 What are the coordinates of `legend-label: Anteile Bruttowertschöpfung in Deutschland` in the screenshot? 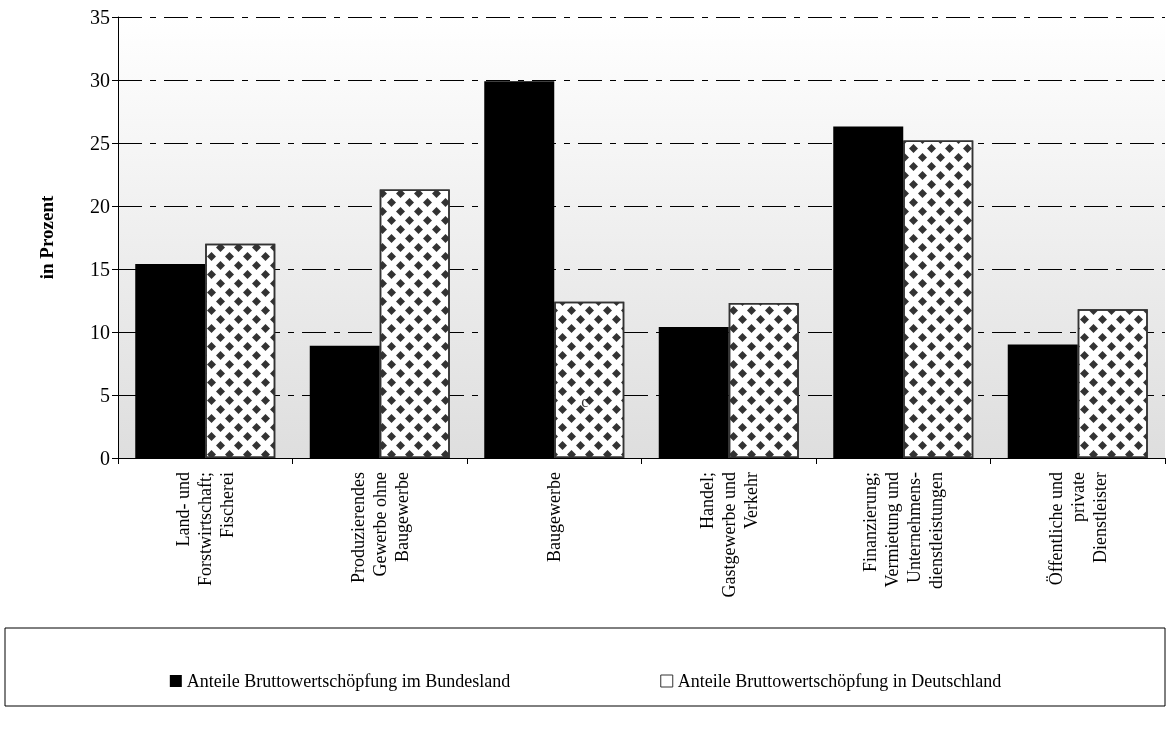 It's located at (839, 681).